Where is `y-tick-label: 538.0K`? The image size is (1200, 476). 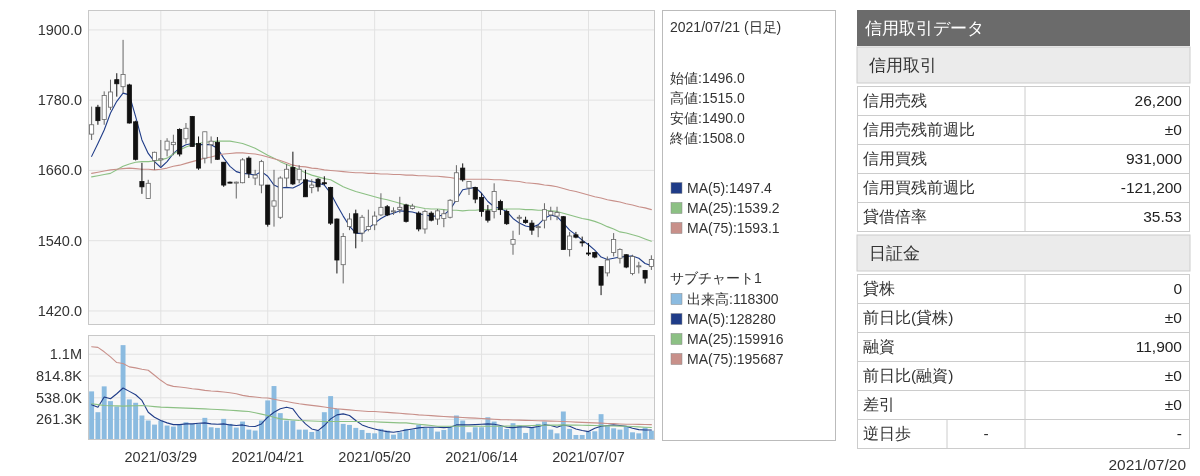
y-tick-label: 538.0K is located at coordinates (59, 397).